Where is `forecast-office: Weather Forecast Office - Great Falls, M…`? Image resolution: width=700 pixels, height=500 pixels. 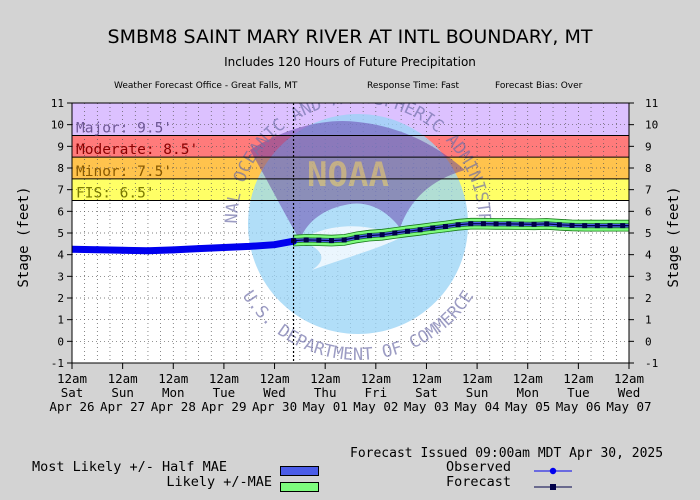
forecast-office: Weather Forecast Office - Great Falls, M… is located at coordinates (206, 86).